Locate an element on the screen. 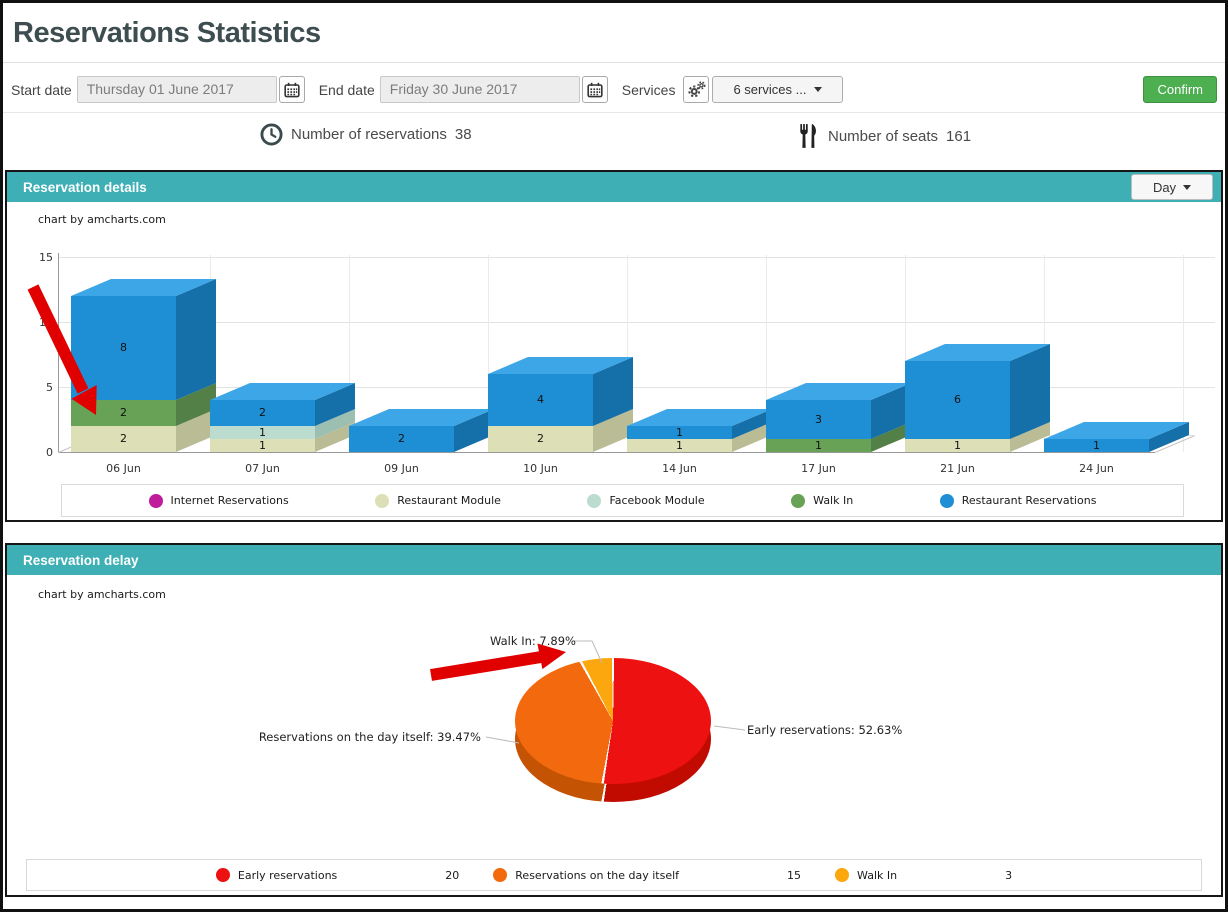  seats-stat: Number of seats 161 is located at coordinates (884, 136).